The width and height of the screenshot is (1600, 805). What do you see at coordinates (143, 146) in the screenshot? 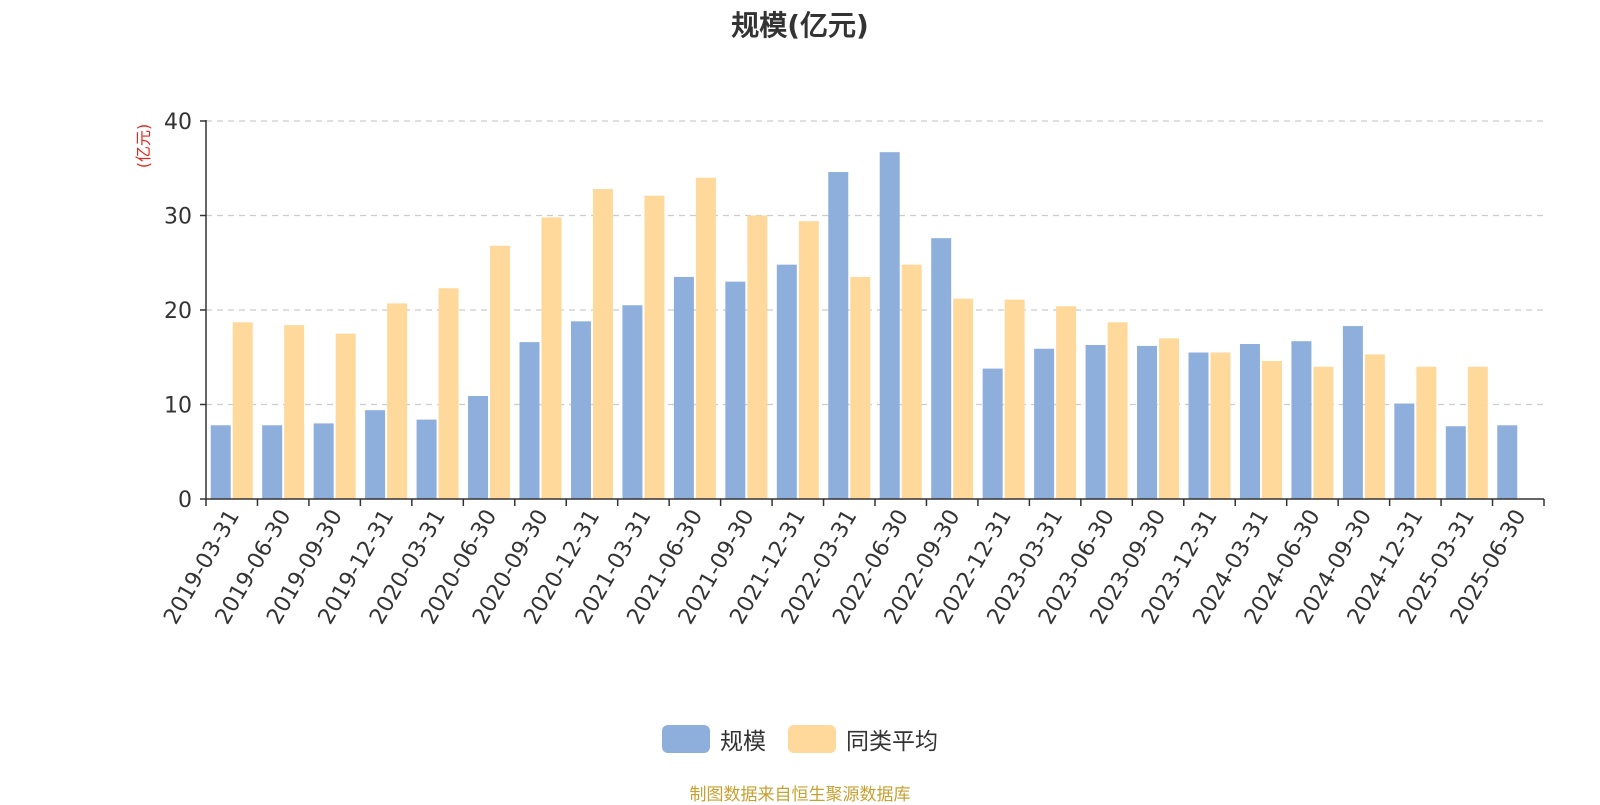
I see `y-axis-label: (亿元)` at bounding box center [143, 146].